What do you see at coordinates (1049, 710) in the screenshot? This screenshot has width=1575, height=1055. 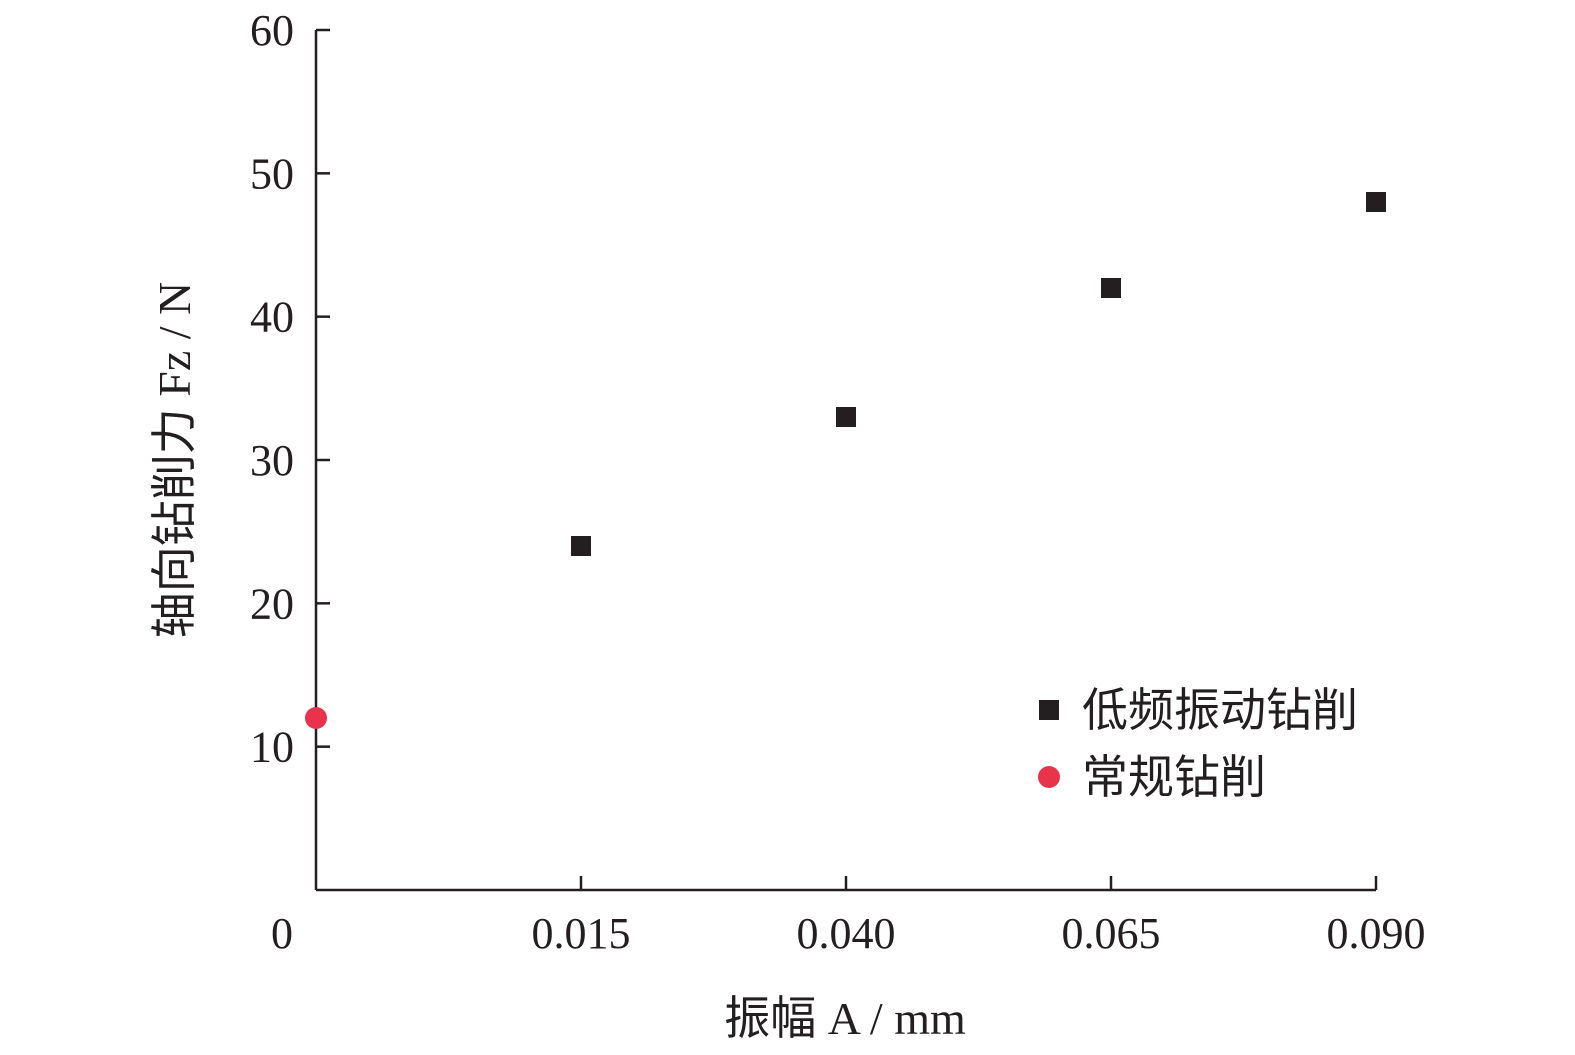 I see `legend-marker-square` at bounding box center [1049, 710].